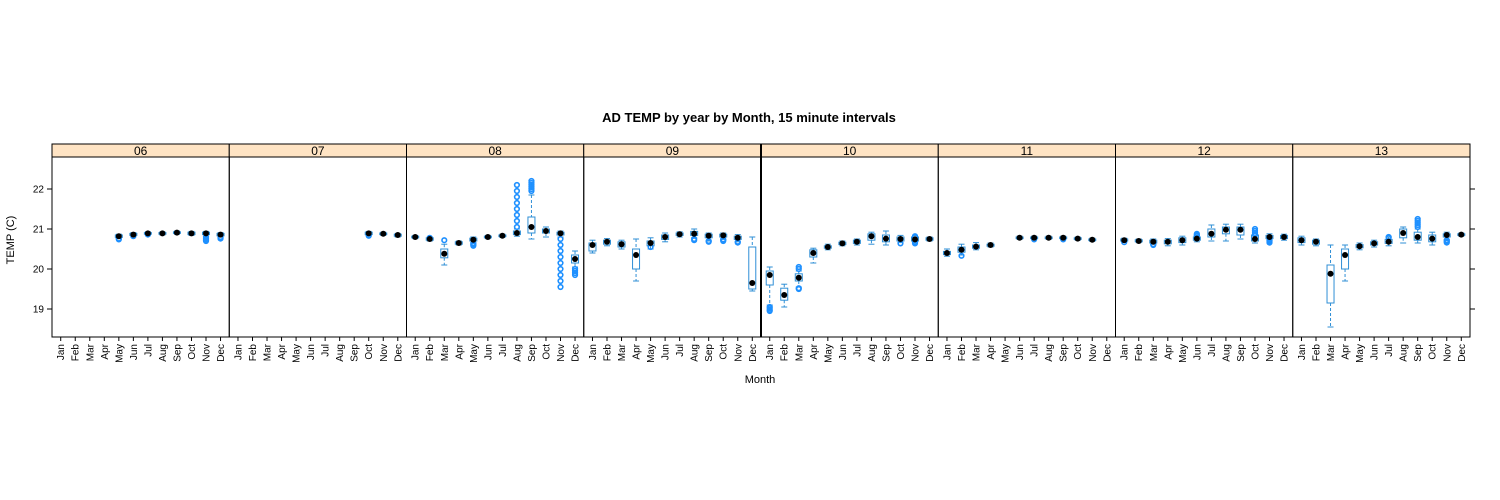 This screenshot has height=500, width=1500. What do you see at coordinates (1027, 151) in the screenshot?
I see `panel-label-11: 11` at bounding box center [1027, 151].